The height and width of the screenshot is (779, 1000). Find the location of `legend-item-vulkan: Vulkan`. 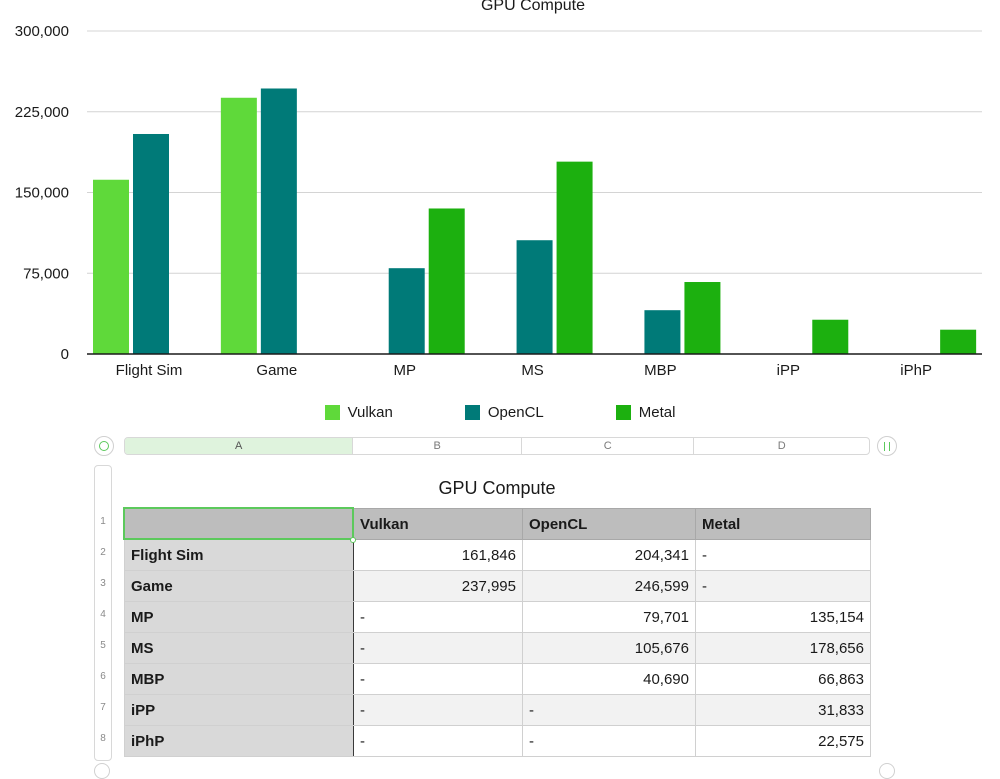

legend-item-vulkan: Vulkan is located at coordinates (358, 412).